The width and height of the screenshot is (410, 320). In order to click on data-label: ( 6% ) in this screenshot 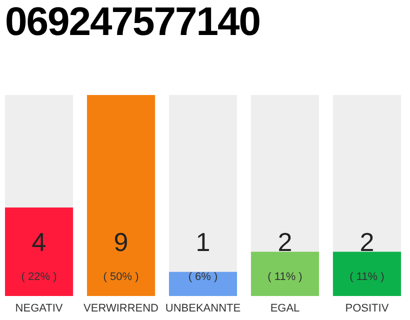, I will do `click(203, 277)`.